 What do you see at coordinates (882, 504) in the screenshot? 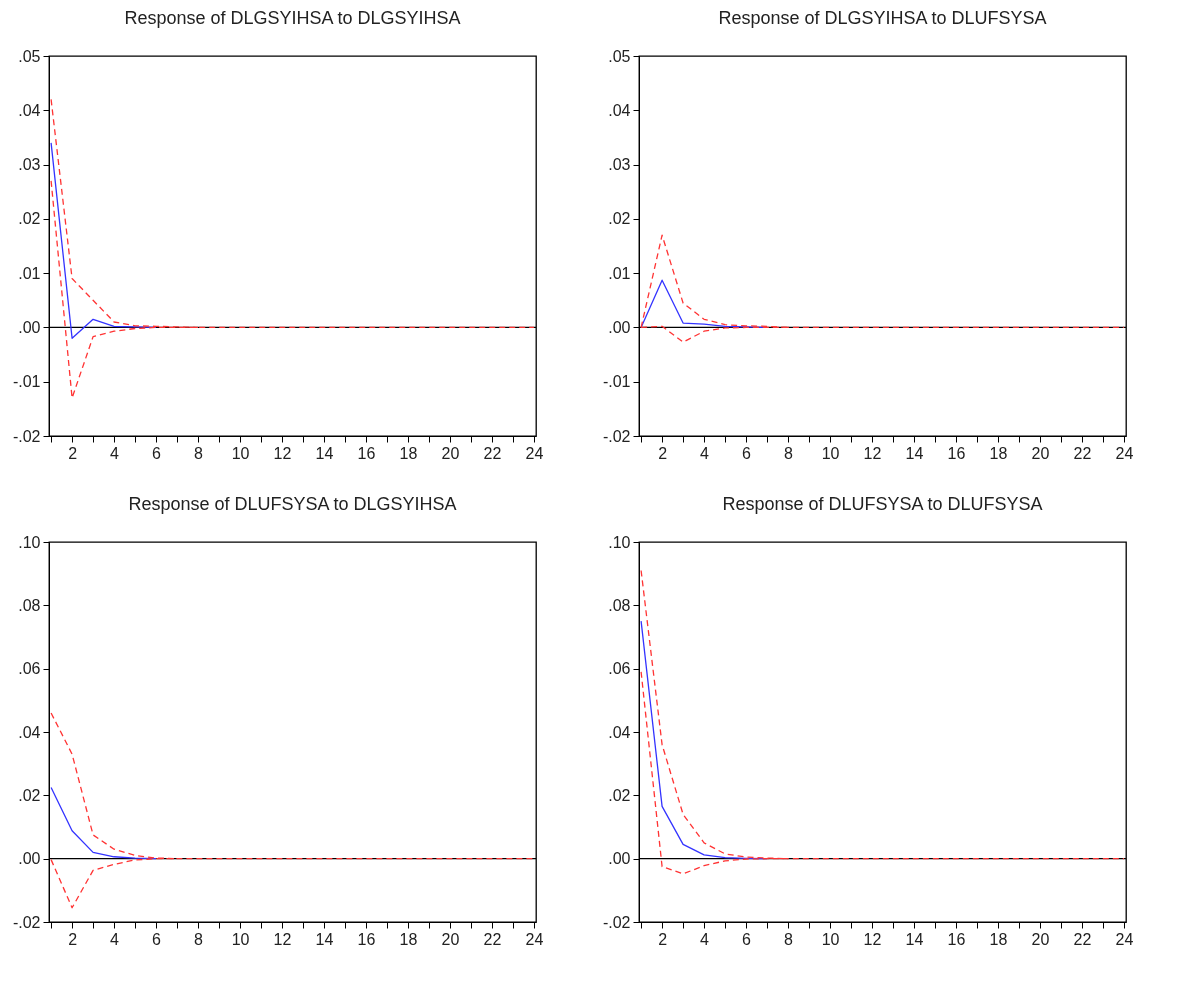
I see `chart-title: Response of DLUFSYSA to DLUFSYSA` at bounding box center [882, 504].